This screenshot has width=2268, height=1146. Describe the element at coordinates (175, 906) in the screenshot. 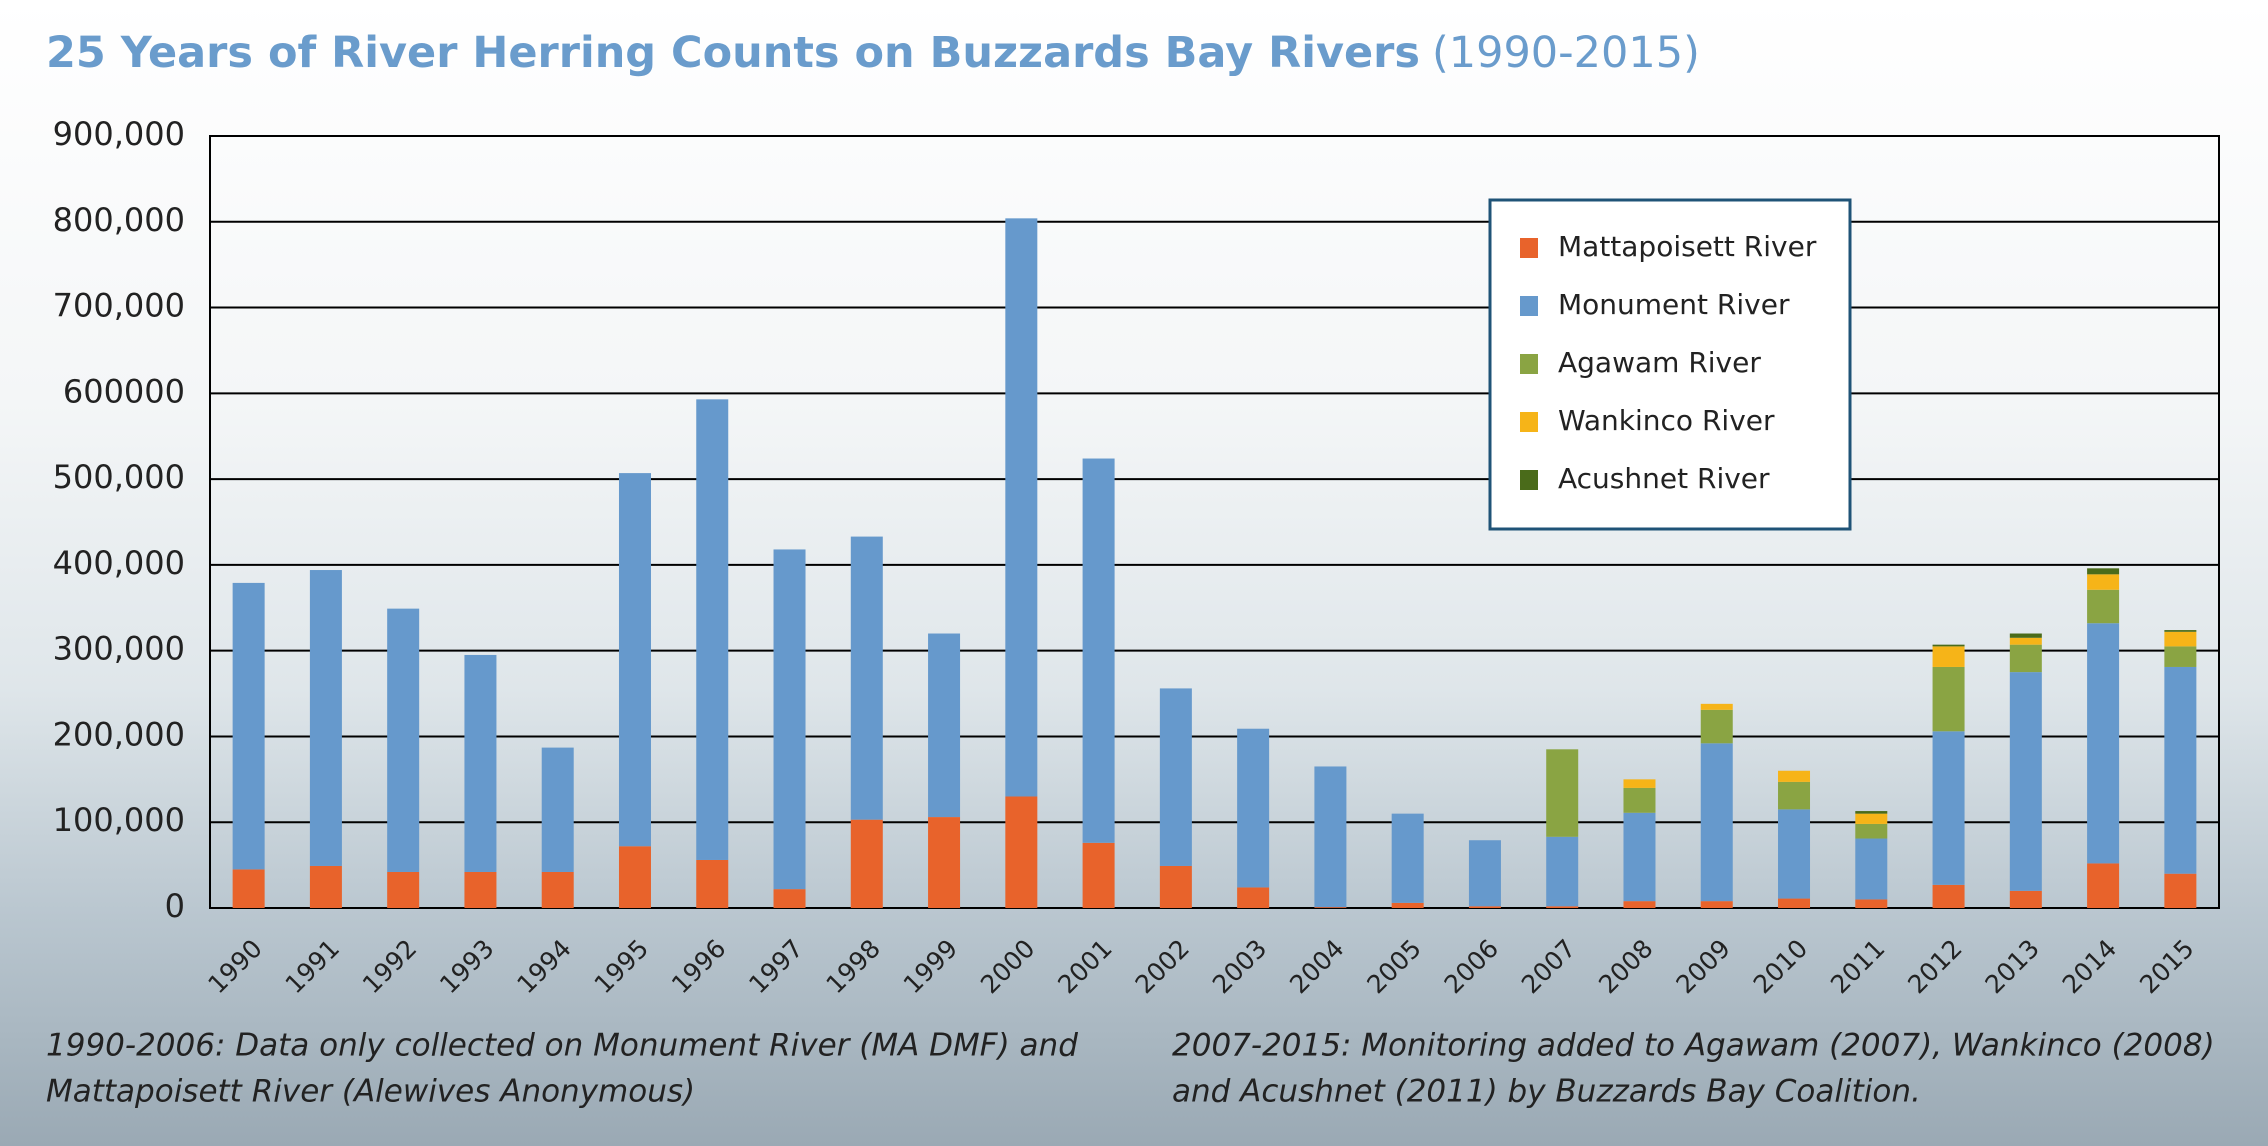

I see `y-tick-label: 0` at that location.